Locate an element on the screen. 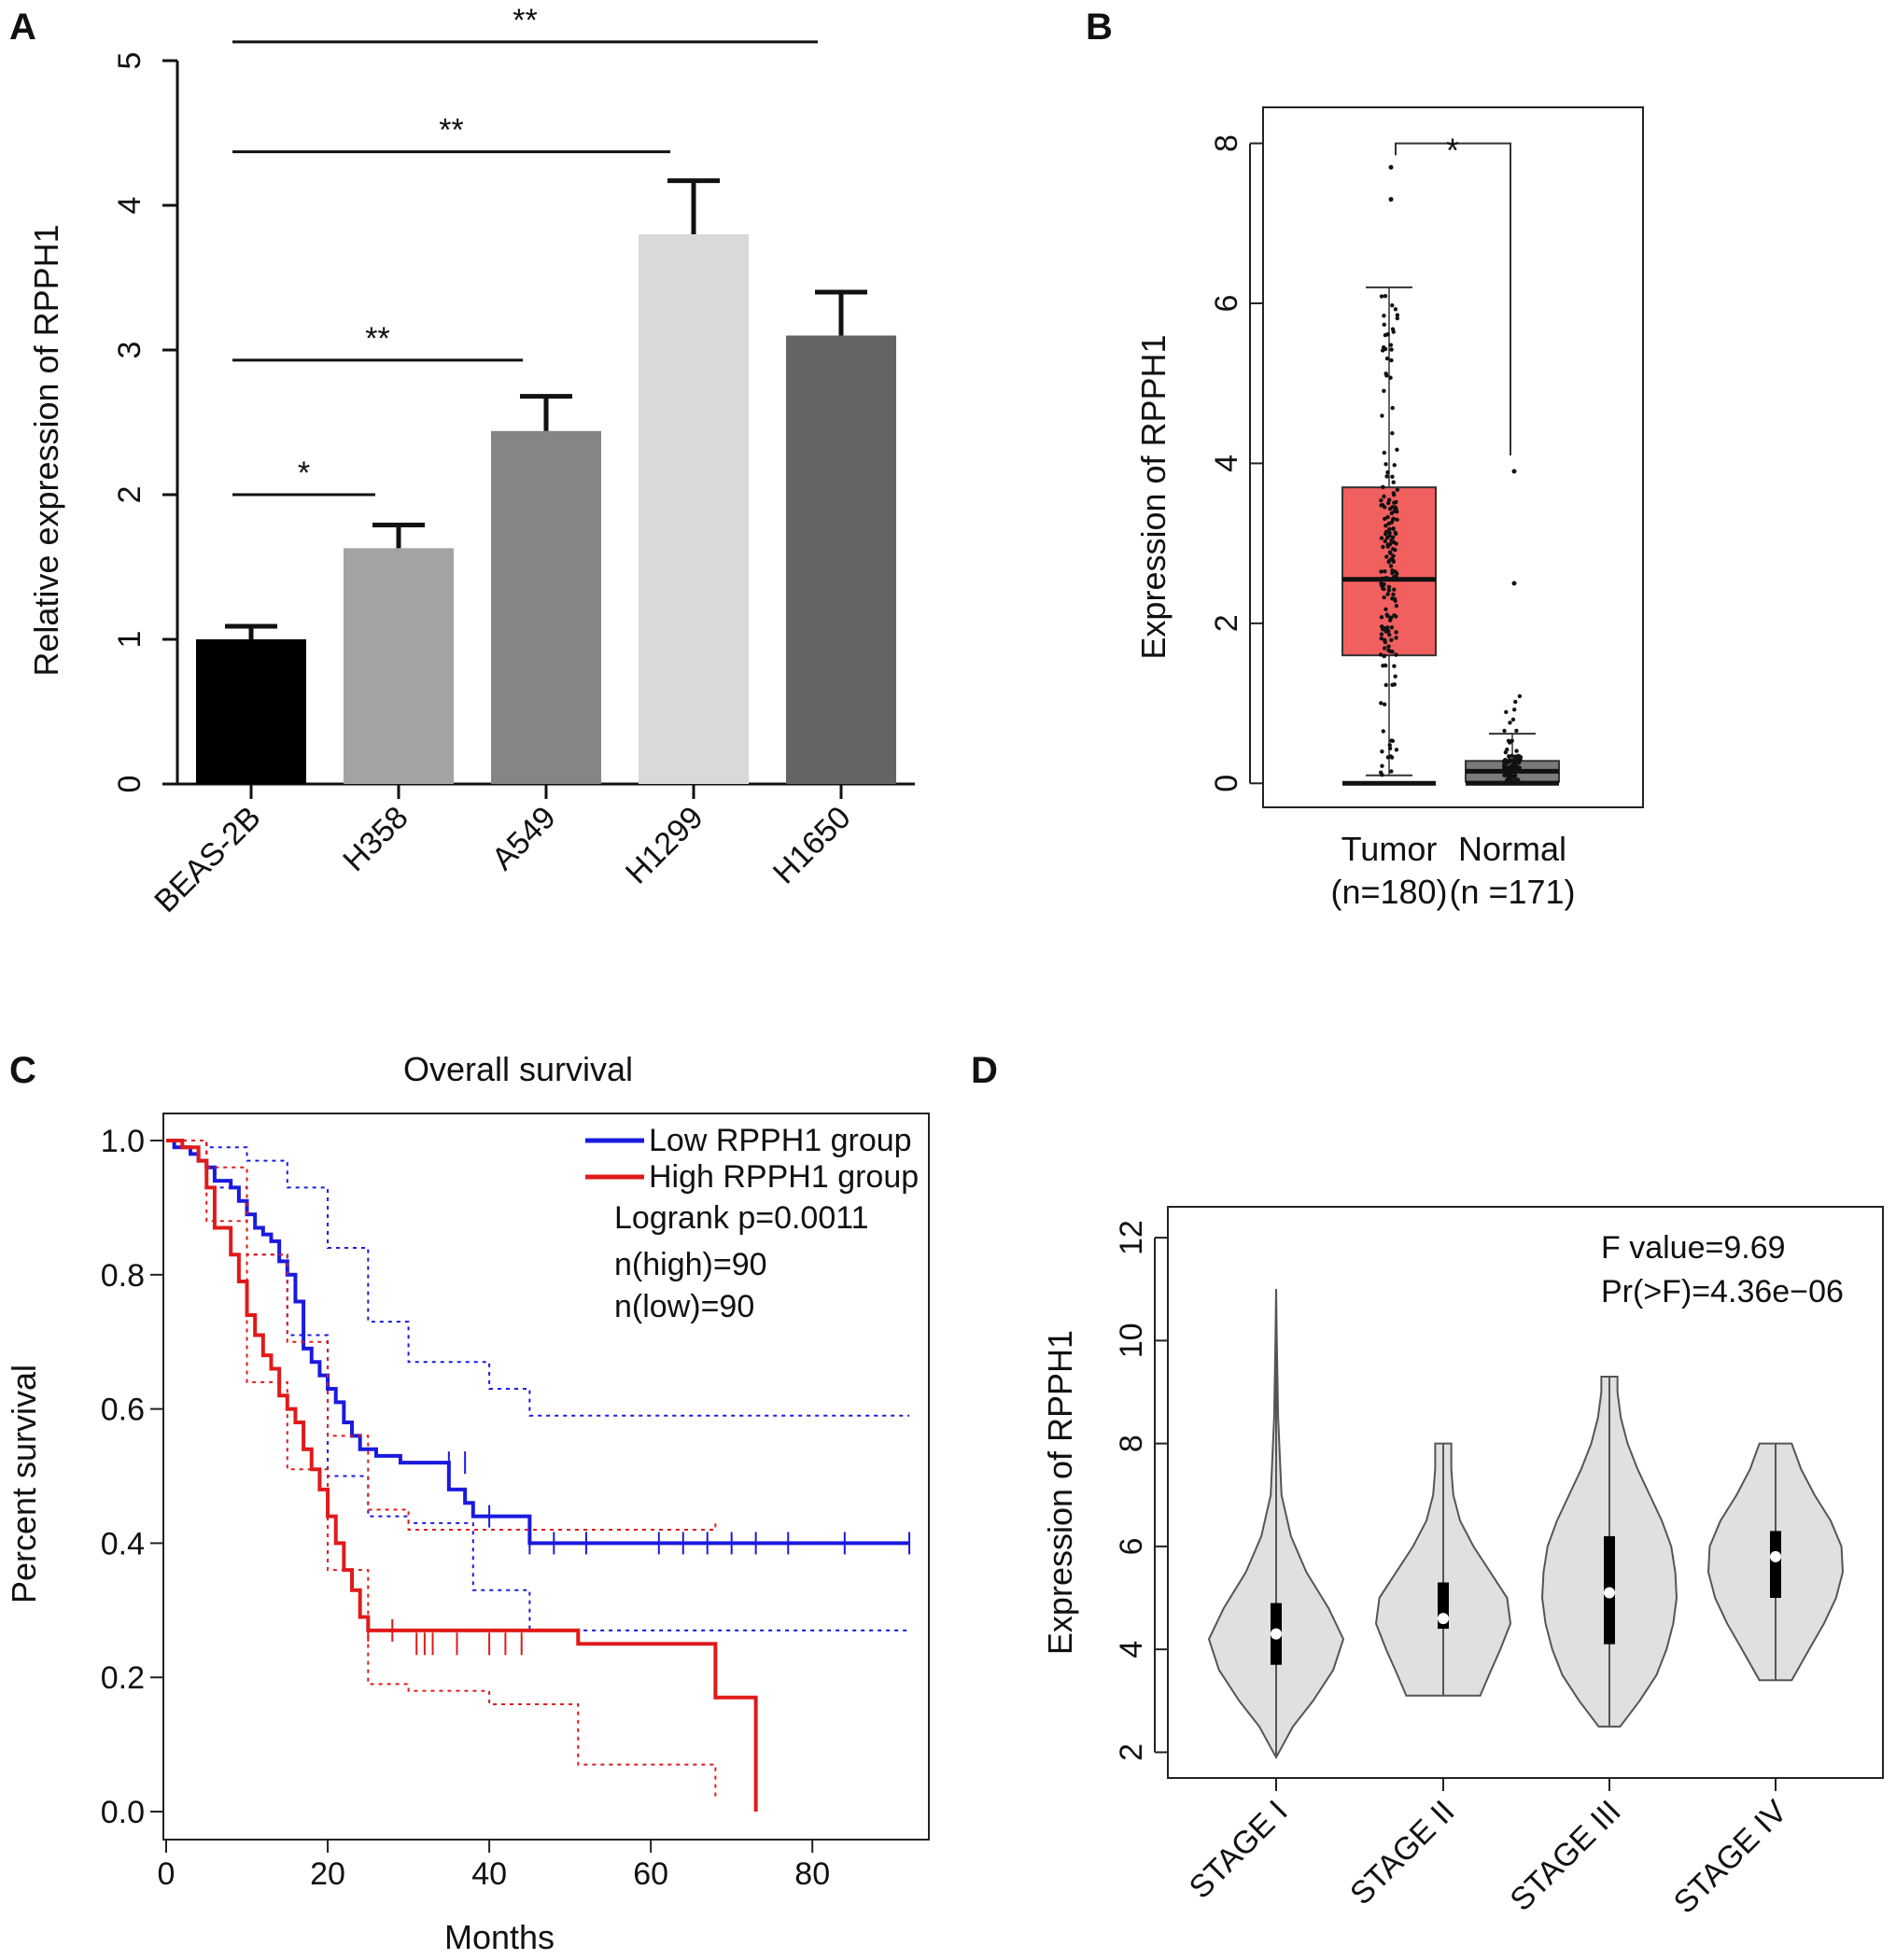 The image size is (1896, 1960). y-tick-label: 1.0 is located at coordinates (123, 1141).